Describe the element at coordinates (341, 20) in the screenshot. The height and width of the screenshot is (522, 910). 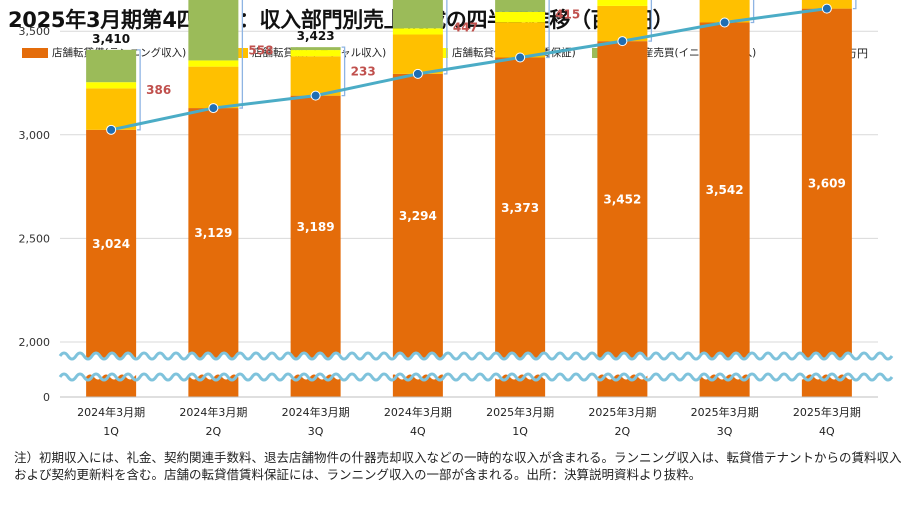
I see `chart-title: 2025年3月期第4四半期：収入部門別売上構成の四半期推移（百万円）` at that location.